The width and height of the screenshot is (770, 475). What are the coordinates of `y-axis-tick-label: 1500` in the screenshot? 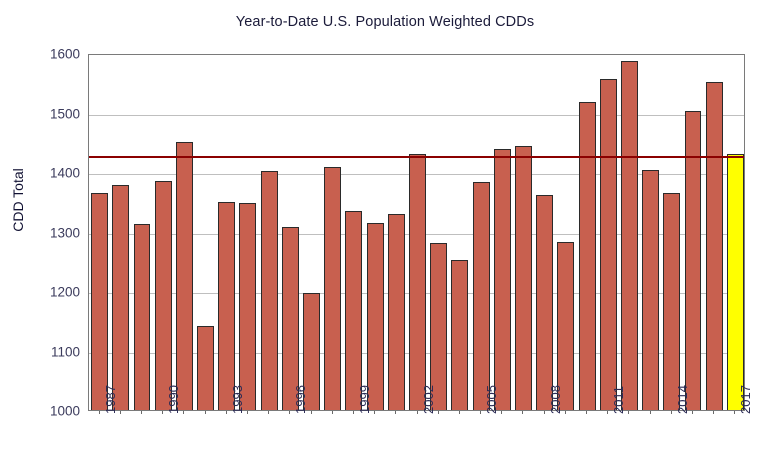 It's located at (64, 113).